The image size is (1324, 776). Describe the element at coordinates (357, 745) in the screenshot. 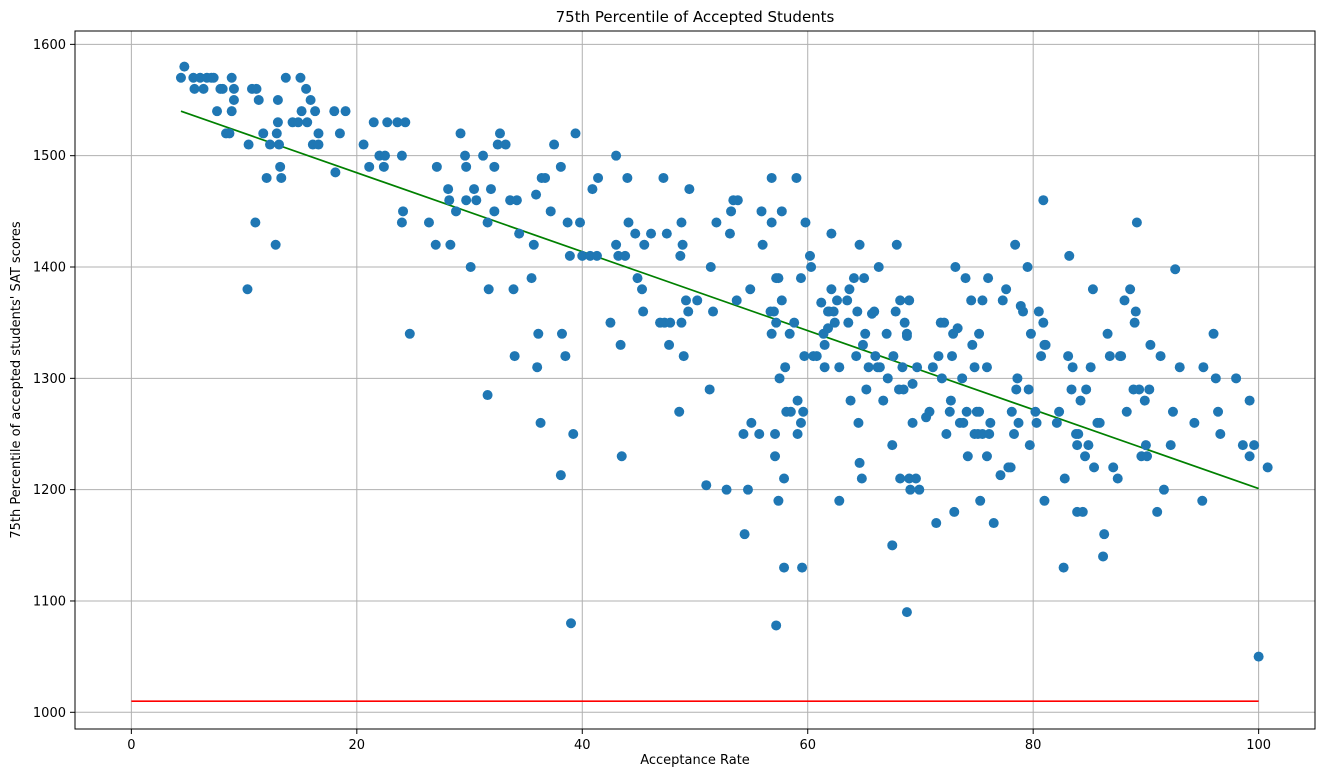

I see `x-tick-label: 20` at that location.